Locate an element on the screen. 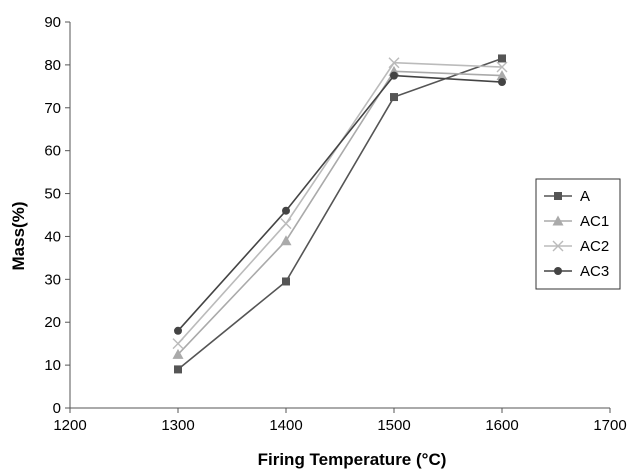 The height and width of the screenshot is (474, 634). y-tick-label: 50 is located at coordinates (52, 194).